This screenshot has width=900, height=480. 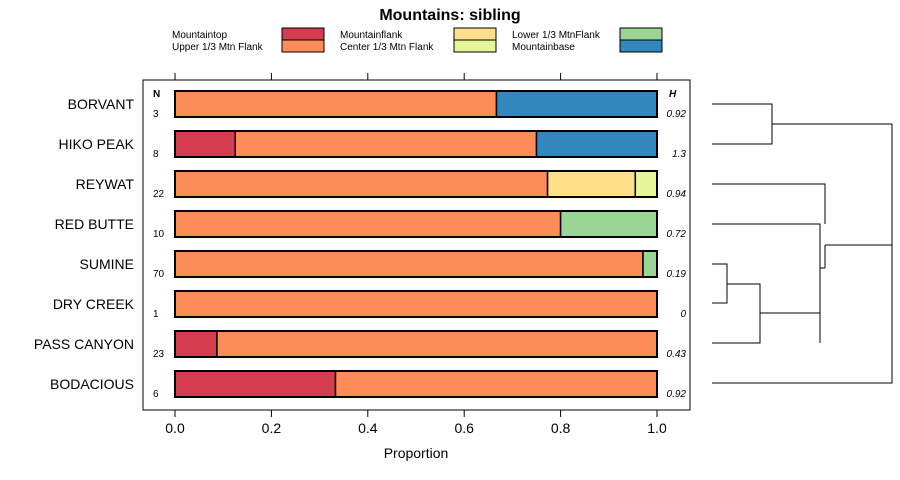 I want to click on h-value: 0.43, so click(x=677, y=354).